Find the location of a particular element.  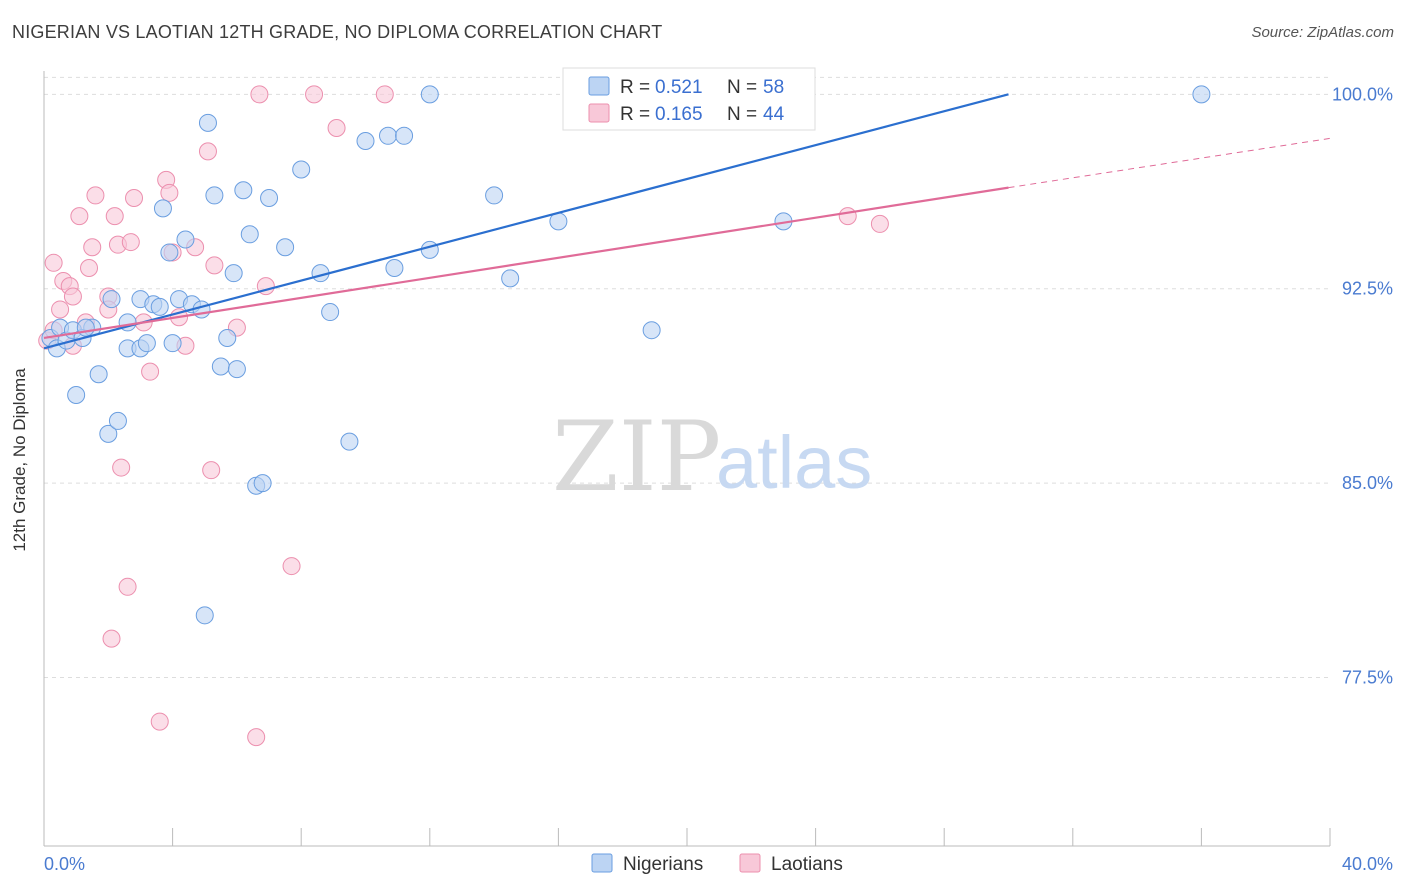

legend-r-value-nigerians: 0.521 is located at coordinates (679, 87).